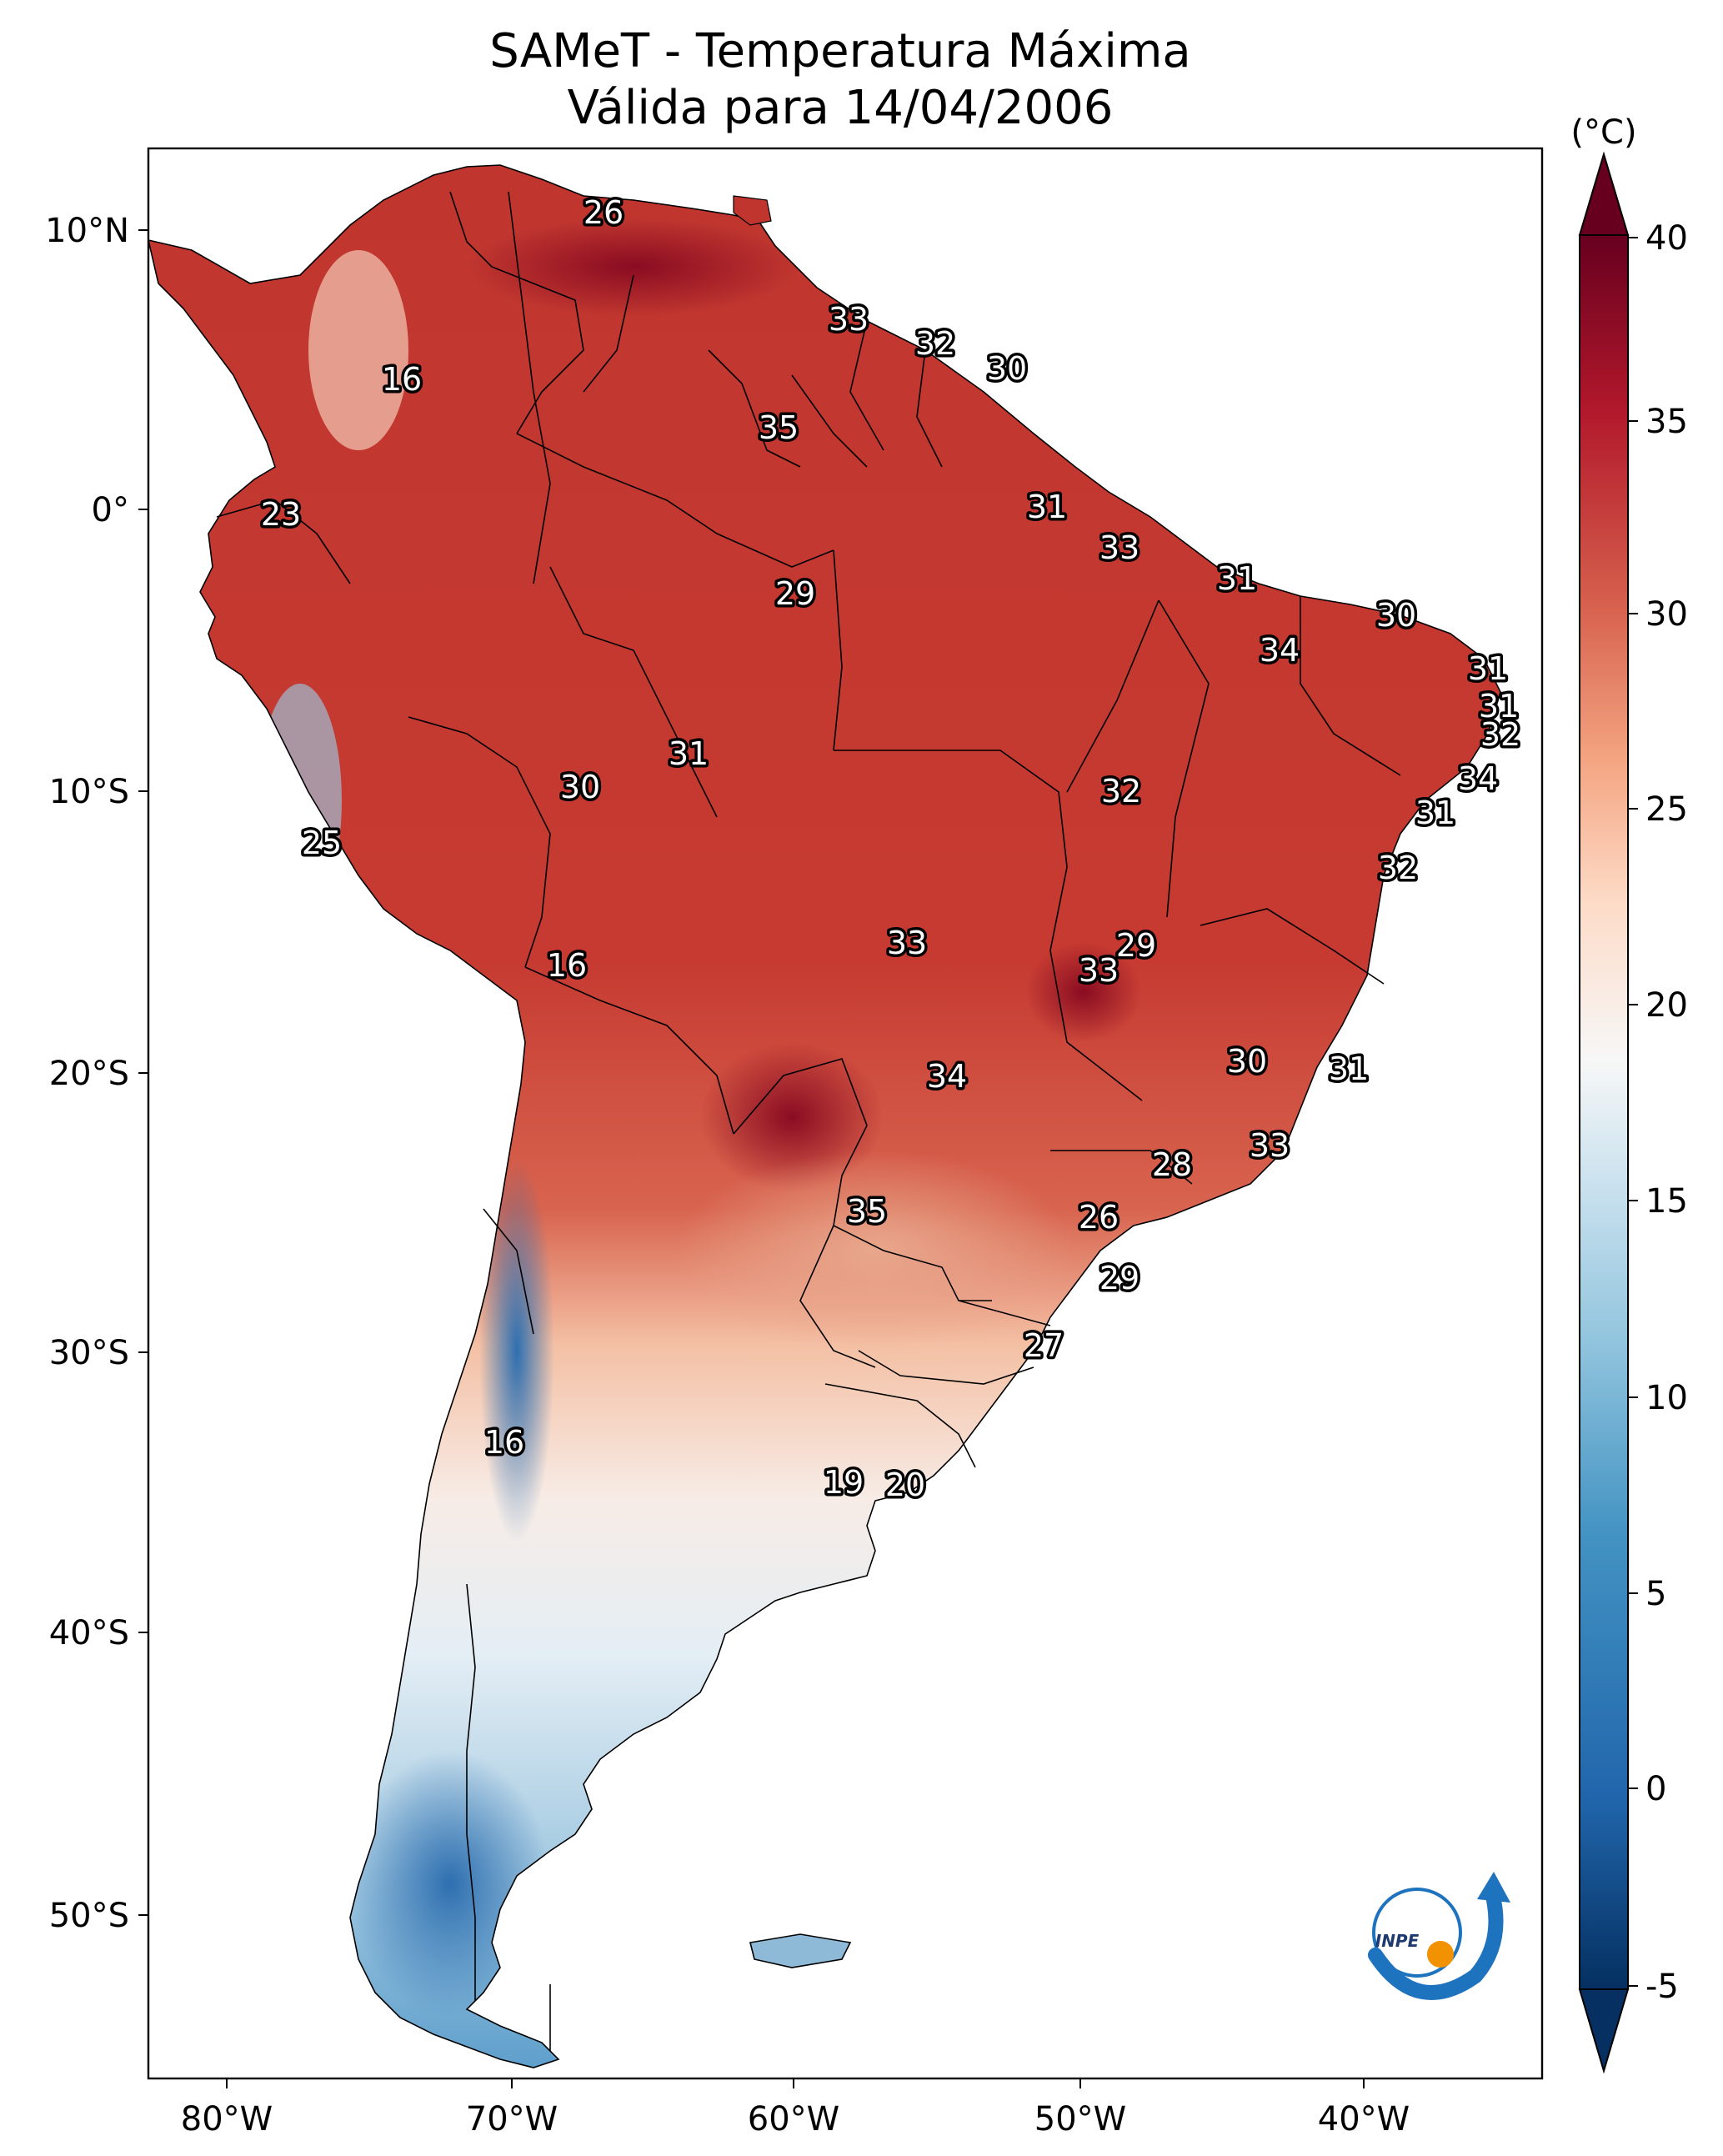  I want to click on y-tick-label: 10°N, so click(87, 231).